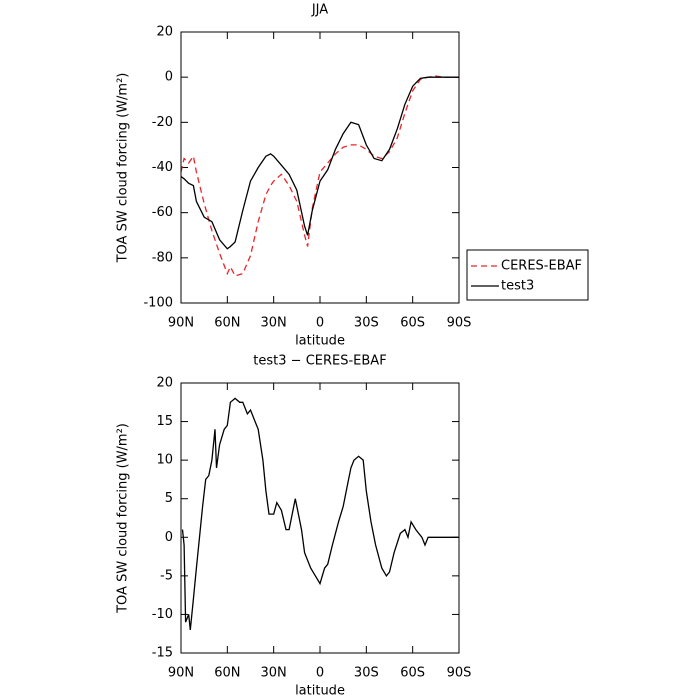  What do you see at coordinates (162, 257) in the screenshot?
I see `y-tick-label: -80` at bounding box center [162, 257].